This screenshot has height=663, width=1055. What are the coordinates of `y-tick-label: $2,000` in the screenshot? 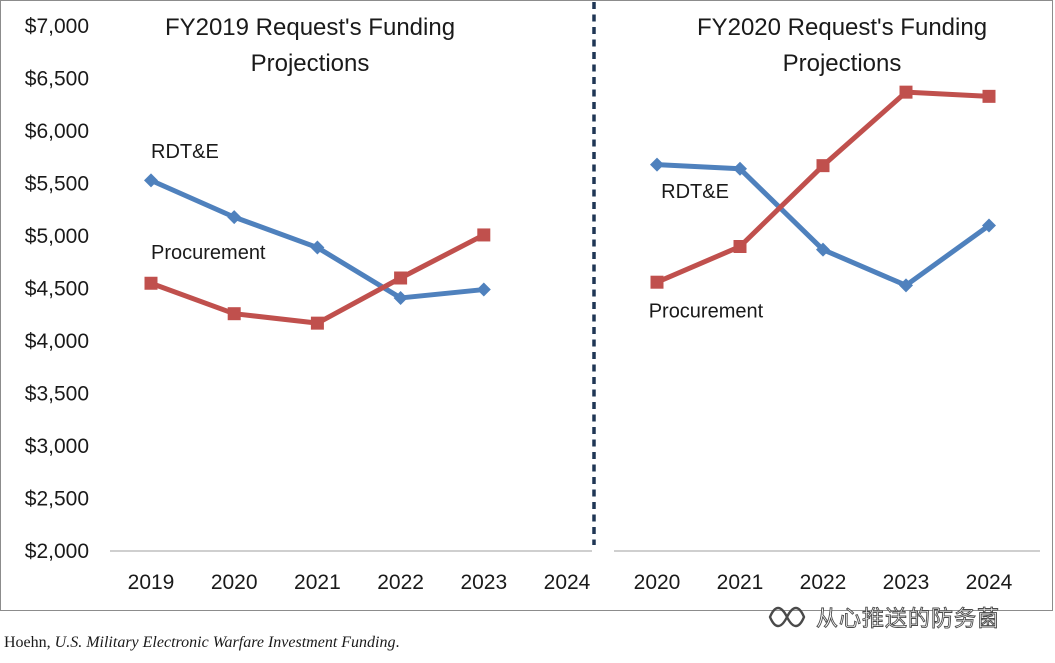 It's located at (57, 551).